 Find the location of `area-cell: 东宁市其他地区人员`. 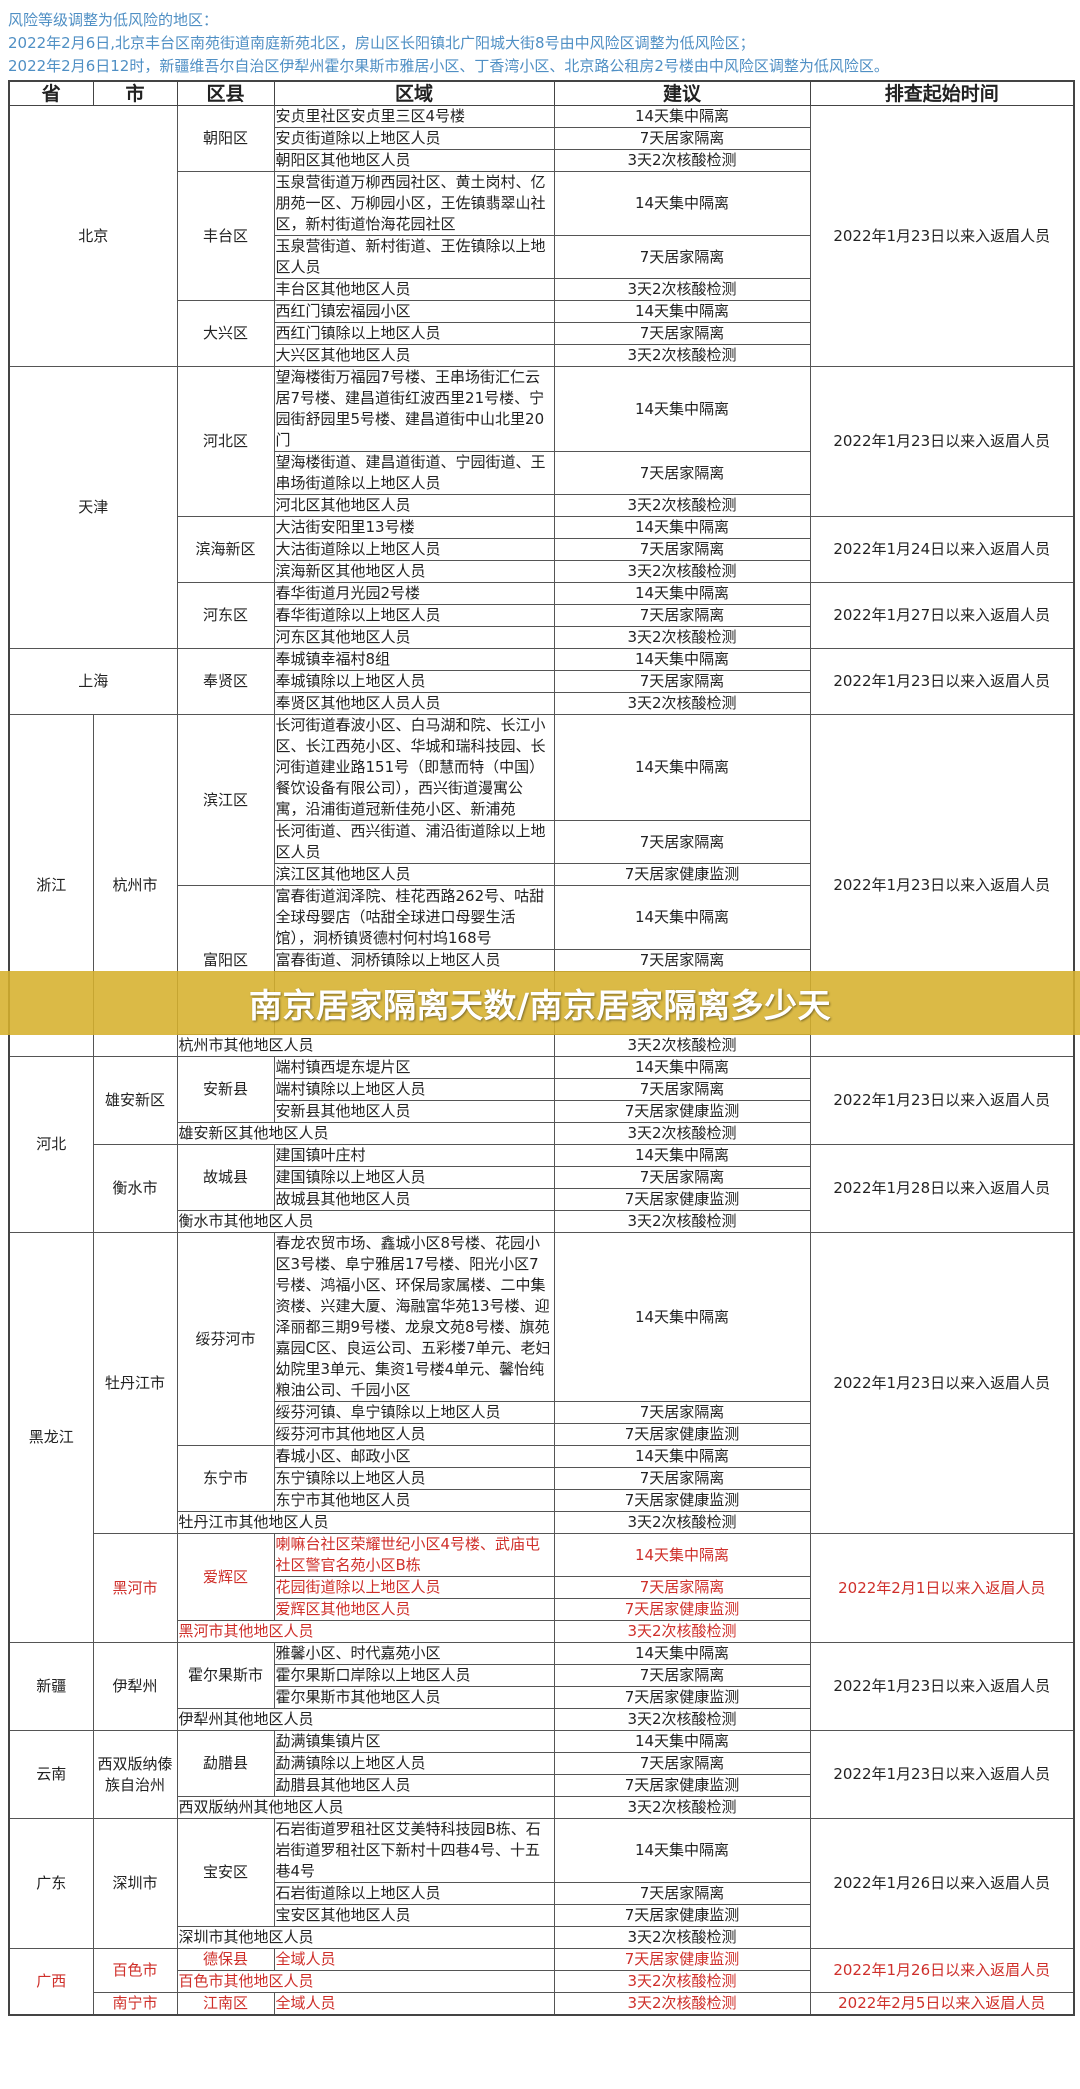

area-cell: 东宁市其他地区人员 is located at coordinates (414, 1500).